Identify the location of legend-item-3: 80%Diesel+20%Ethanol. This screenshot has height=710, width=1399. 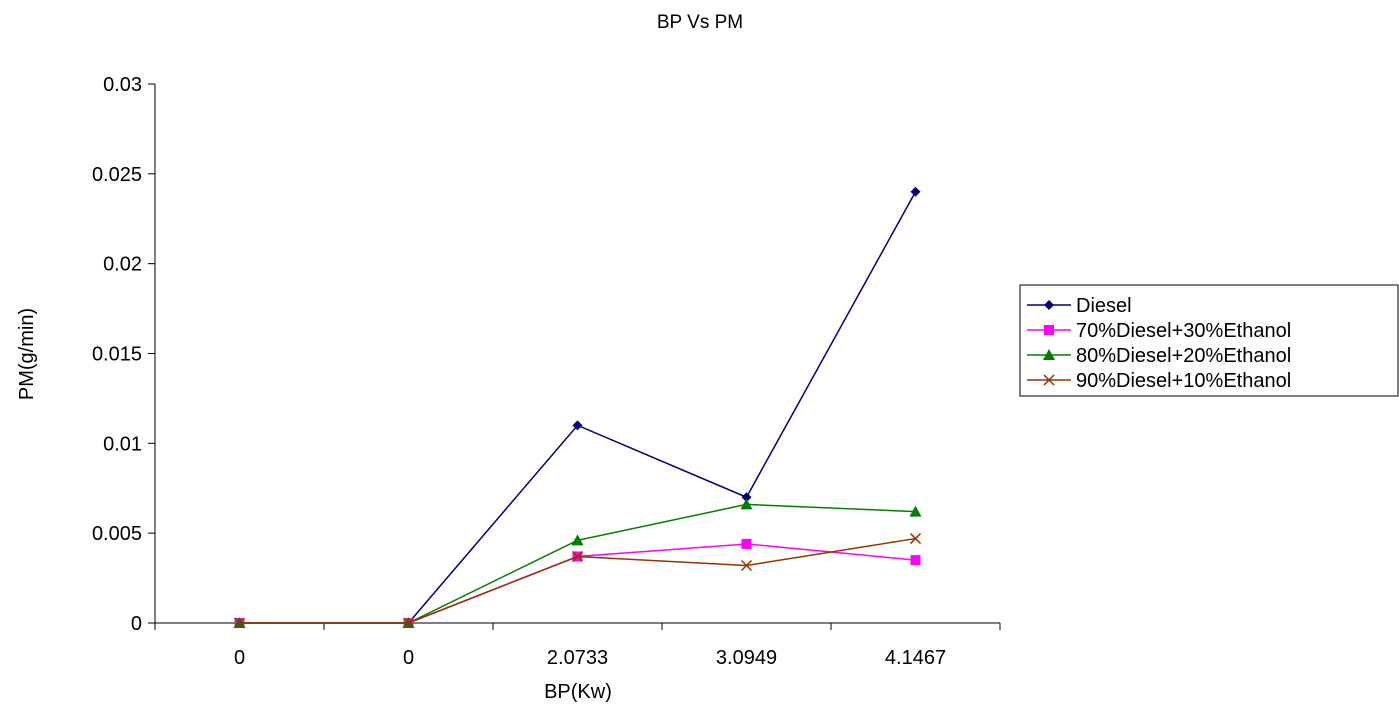
(1159, 356).